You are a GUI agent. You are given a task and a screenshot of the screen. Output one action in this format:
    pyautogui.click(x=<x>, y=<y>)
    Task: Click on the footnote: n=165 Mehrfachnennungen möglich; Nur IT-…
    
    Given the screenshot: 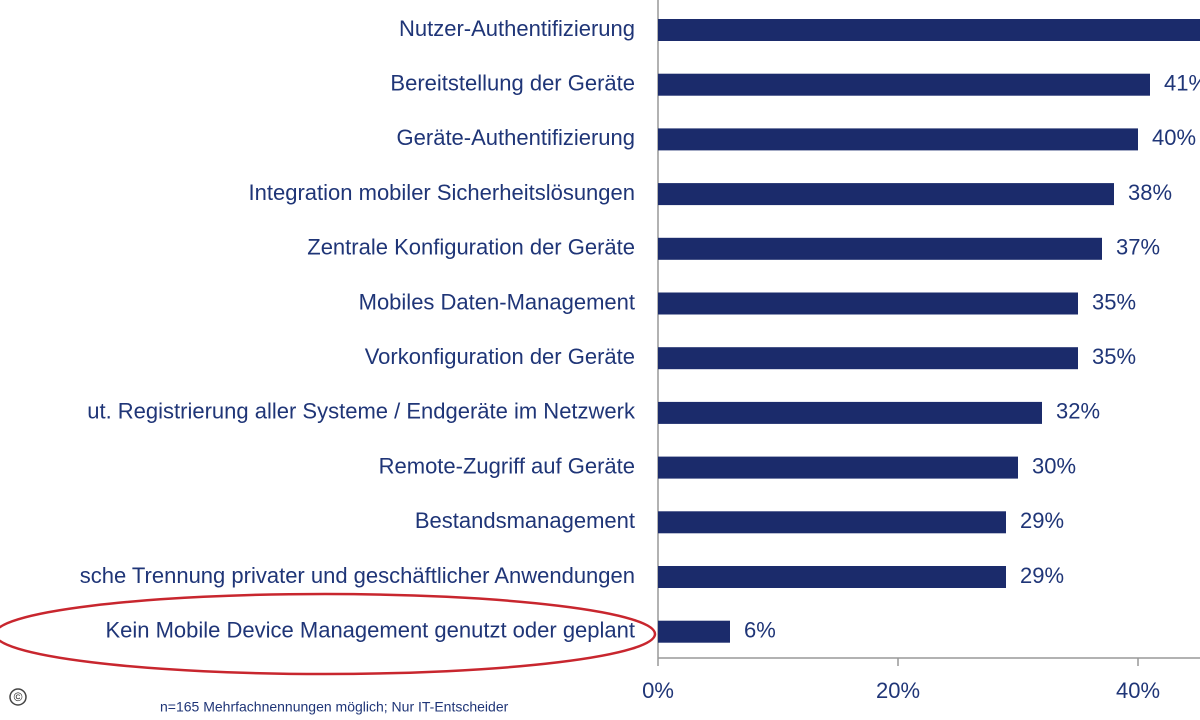 What is the action you would take?
    pyautogui.click(x=334, y=707)
    